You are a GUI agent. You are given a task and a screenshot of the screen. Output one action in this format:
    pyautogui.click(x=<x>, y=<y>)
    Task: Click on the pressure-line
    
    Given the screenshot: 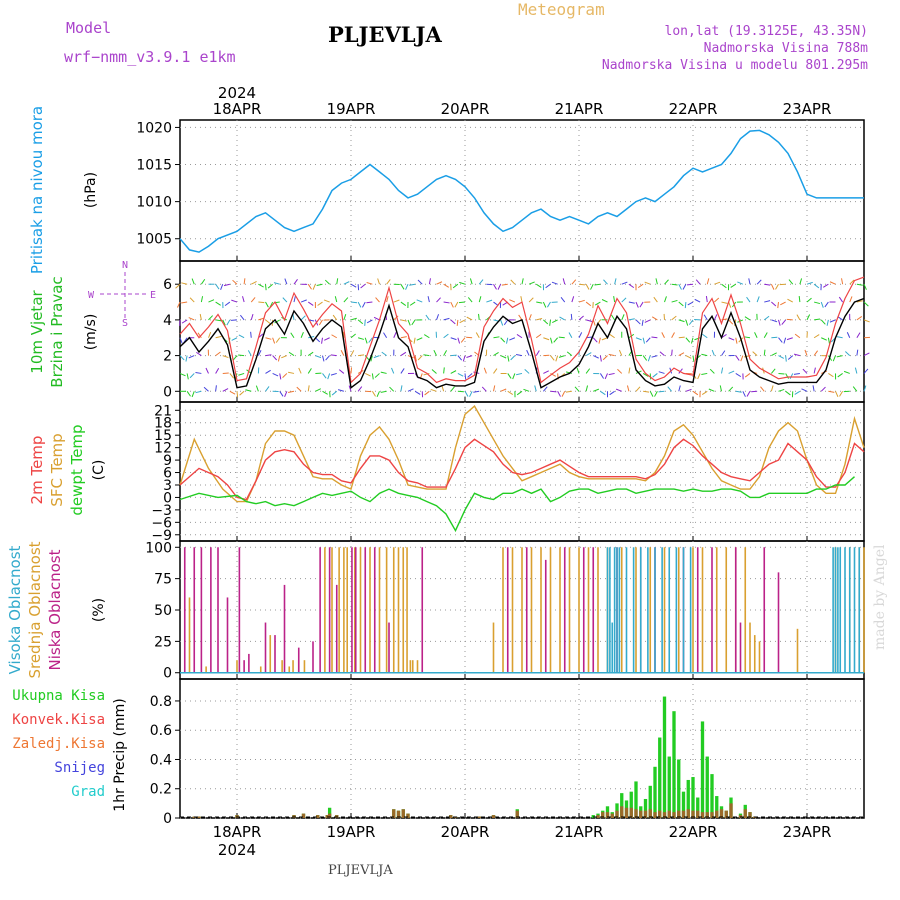 What is the action you would take?
    pyautogui.click(x=521, y=191)
    